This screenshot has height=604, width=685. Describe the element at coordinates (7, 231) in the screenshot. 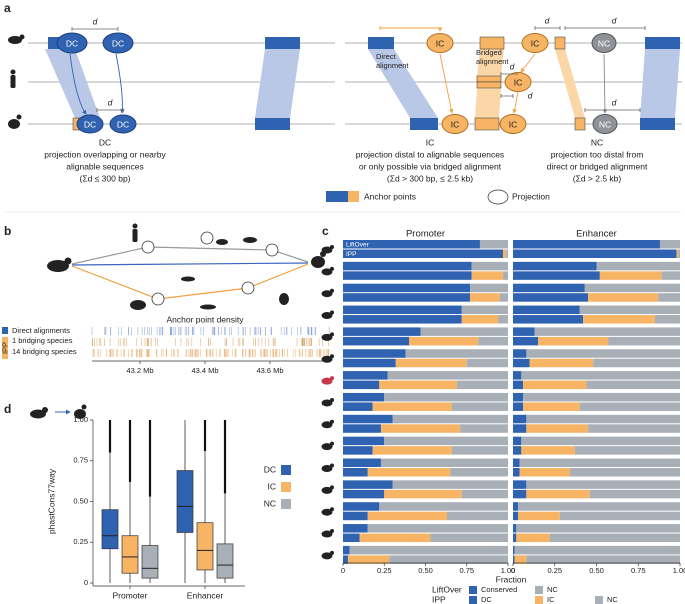

I see `panel-label: b` at that location.